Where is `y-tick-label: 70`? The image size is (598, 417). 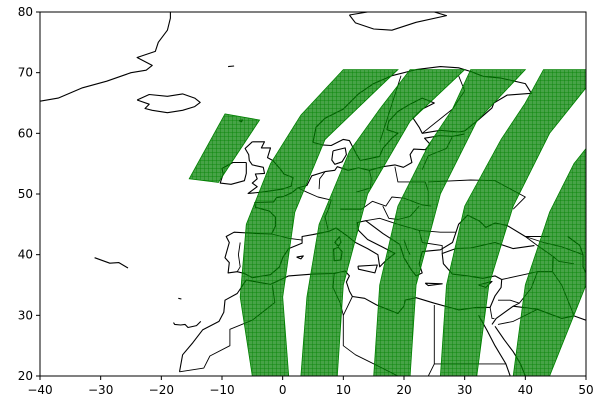
y-tick-label: 70 is located at coordinates (25, 73).